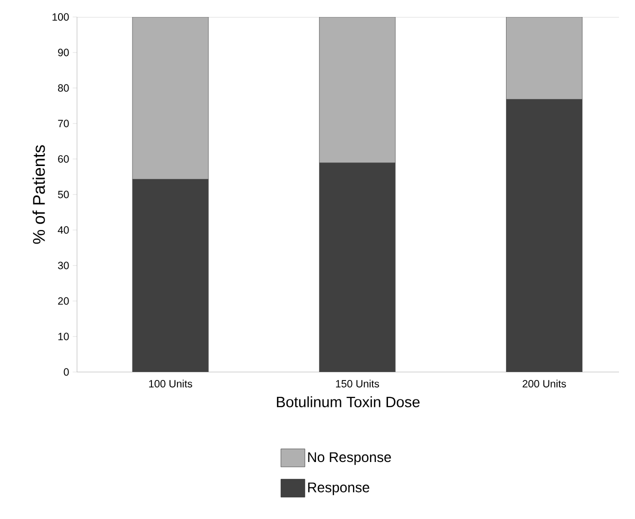 The image size is (635, 519). What do you see at coordinates (63, 301) in the screenshot?
I see `y-tick-label: 20` at bounding box center [63, 301].